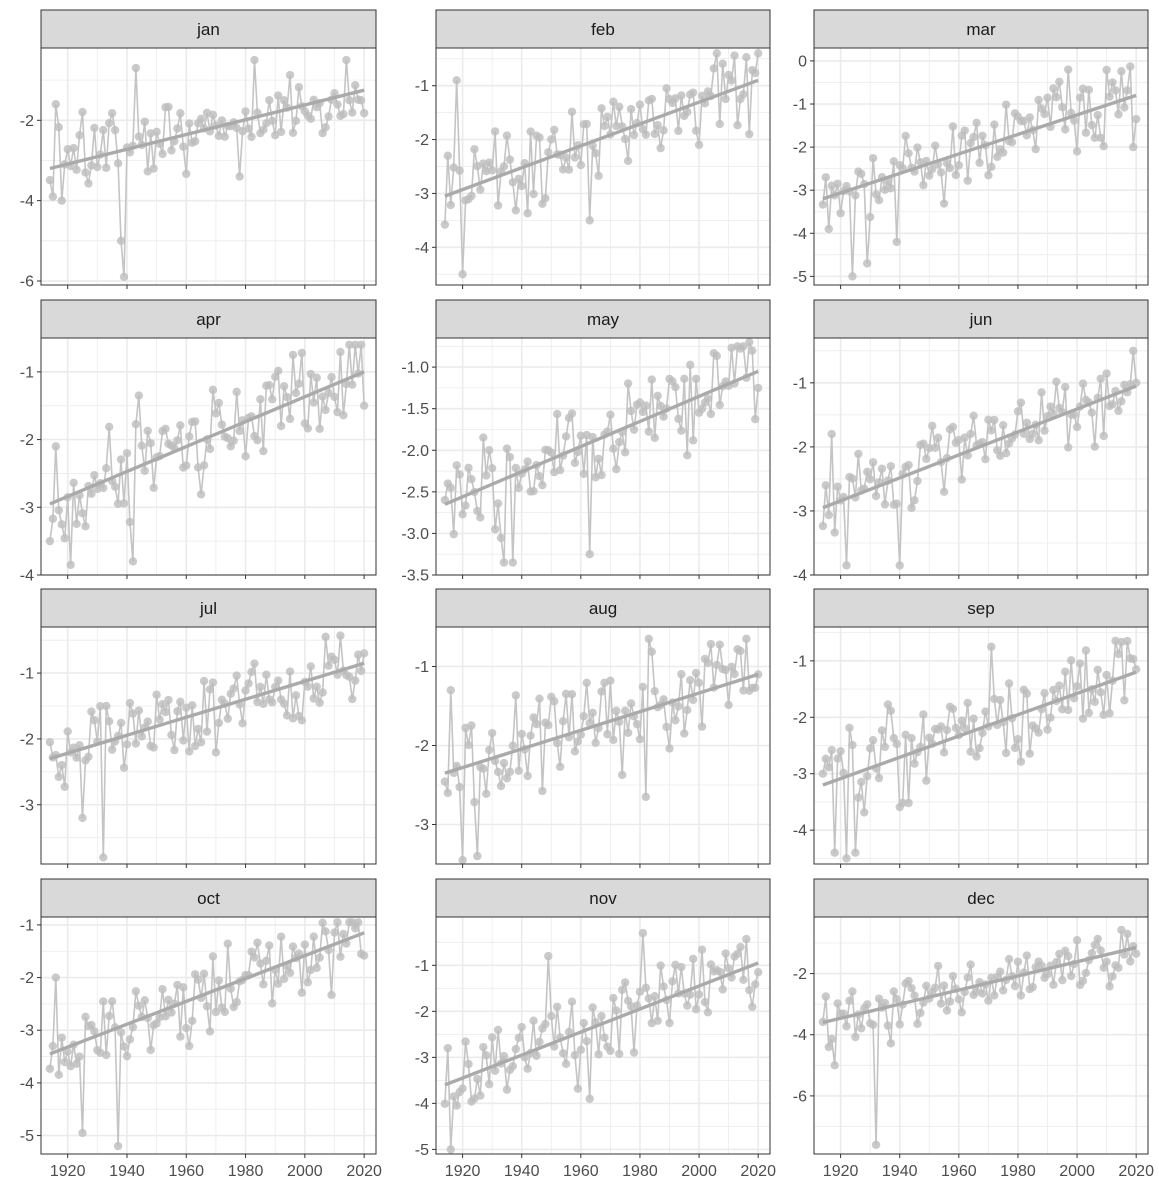 The image size is (1159, 1188). Describe the element at coordinates (422, 966) in the screenshot. I see `y-tick-label: -1` at that location.